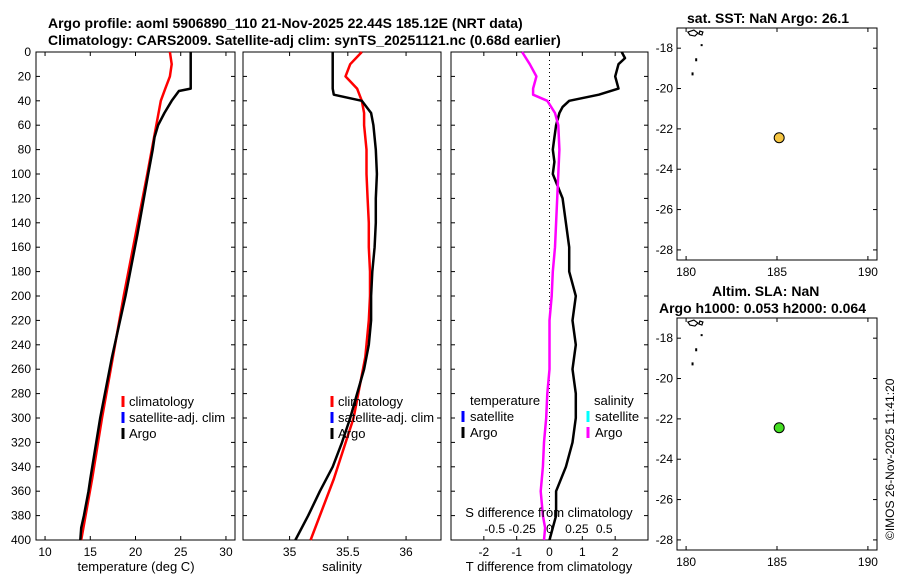  I want to click on sla-lat-tick-label: -26, so click(665, 500).